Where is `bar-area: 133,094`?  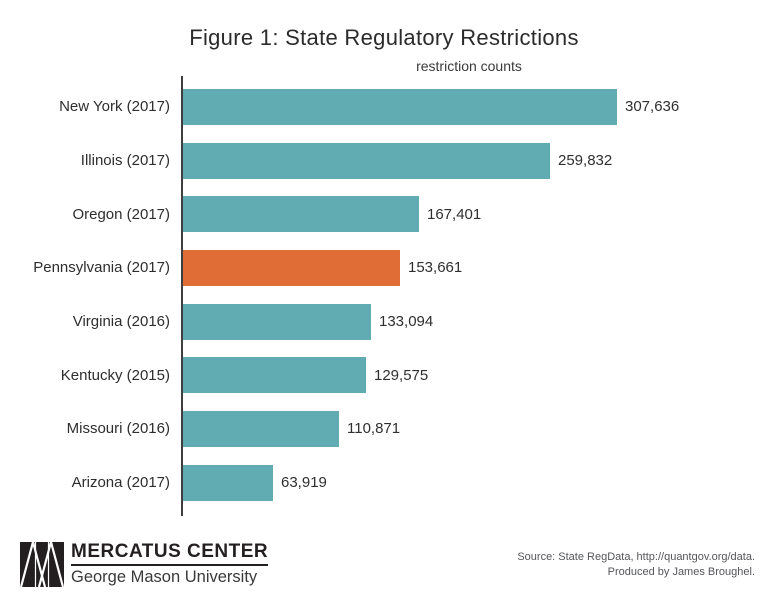
bar-area: 133,094 is located at coordinates (475, 322).